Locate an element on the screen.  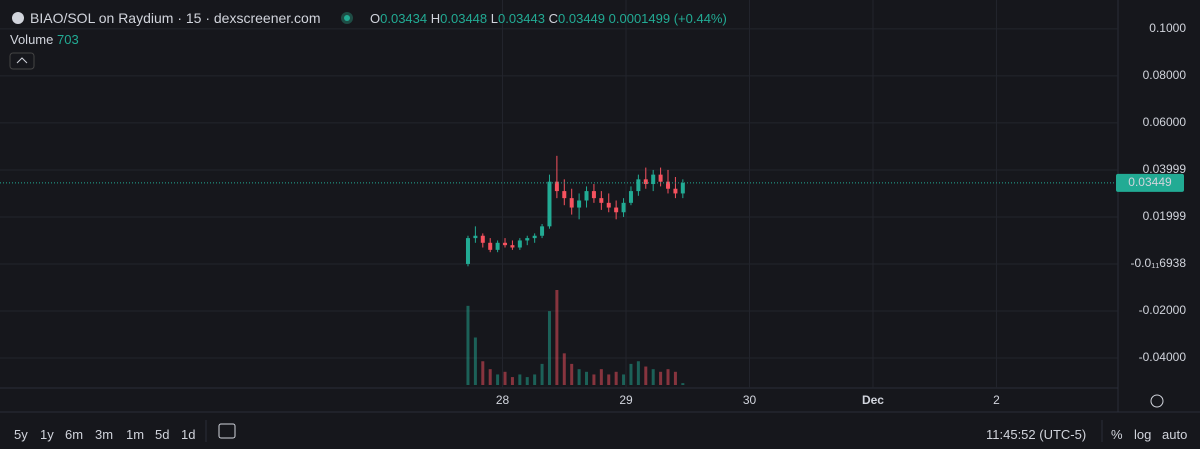
x-tick-label: Dec is located at coordinates (873, 400).